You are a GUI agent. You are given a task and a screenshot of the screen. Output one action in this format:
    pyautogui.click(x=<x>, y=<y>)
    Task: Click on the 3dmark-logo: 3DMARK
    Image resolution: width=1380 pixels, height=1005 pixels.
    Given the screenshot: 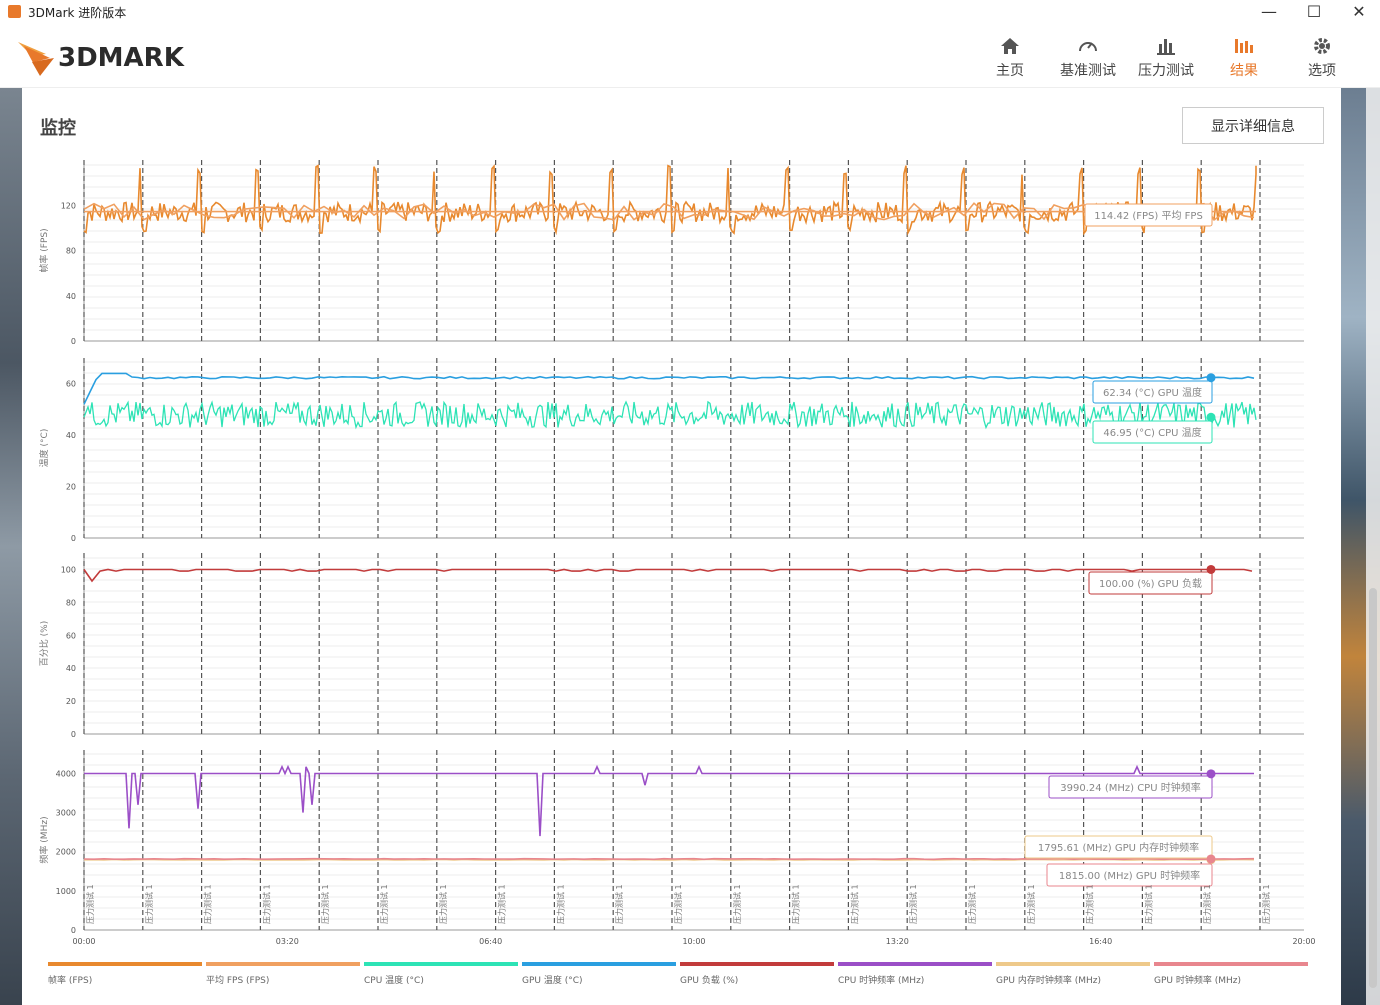 What is the action you would take?
    pyautogui.click(x=101, y=59)
    